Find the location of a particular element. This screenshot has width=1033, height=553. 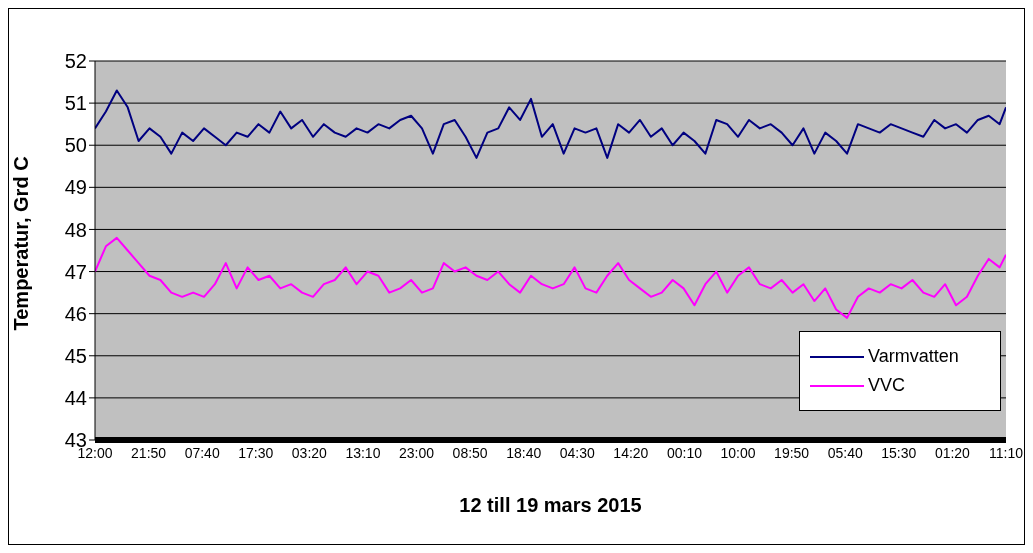

y-tick-label: 45 is located at coordinates (75, 355).